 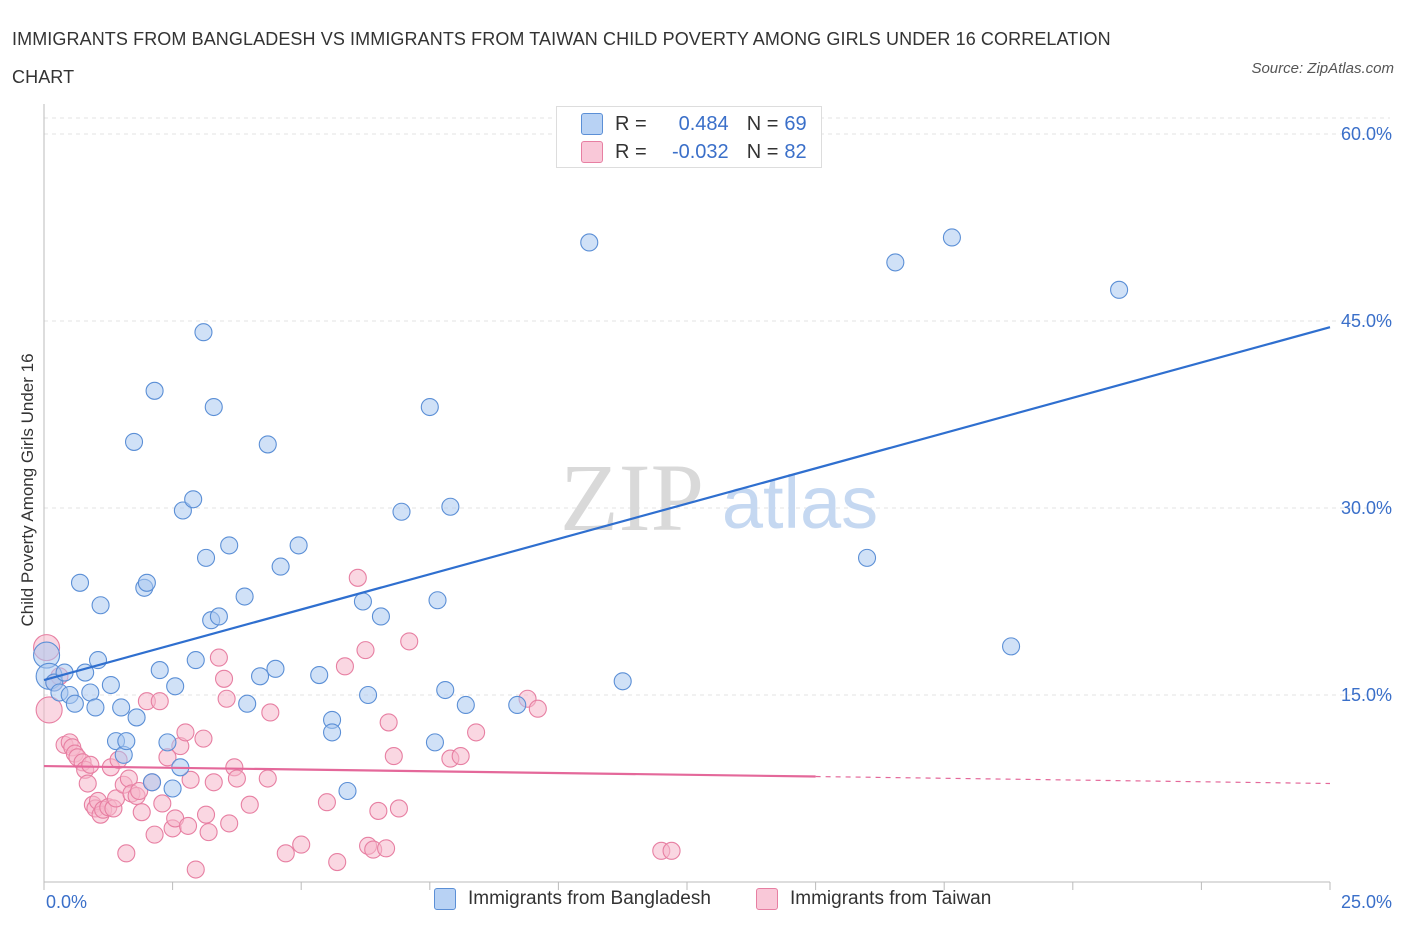 I want to click on bottom-legend-bangladesh: Immigrants from Bangladesh, so click(x=572, y=899).